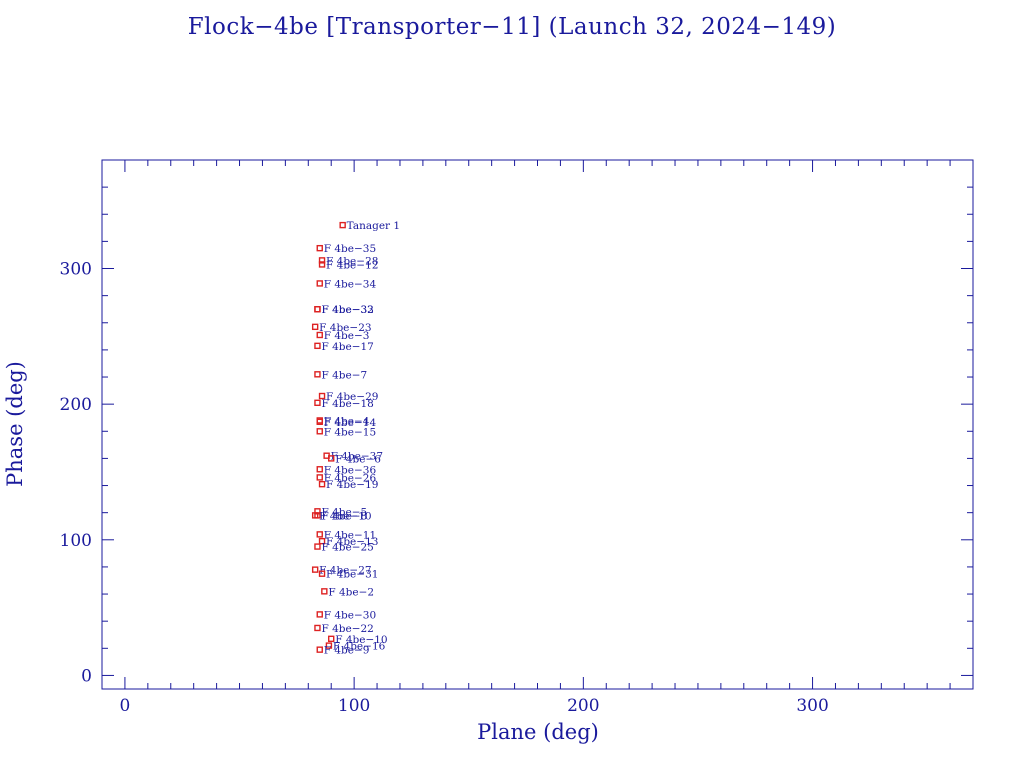 This screenshot has width=1024, height=768. I want to click on data-point: F 4be−9, so click(343, 651).